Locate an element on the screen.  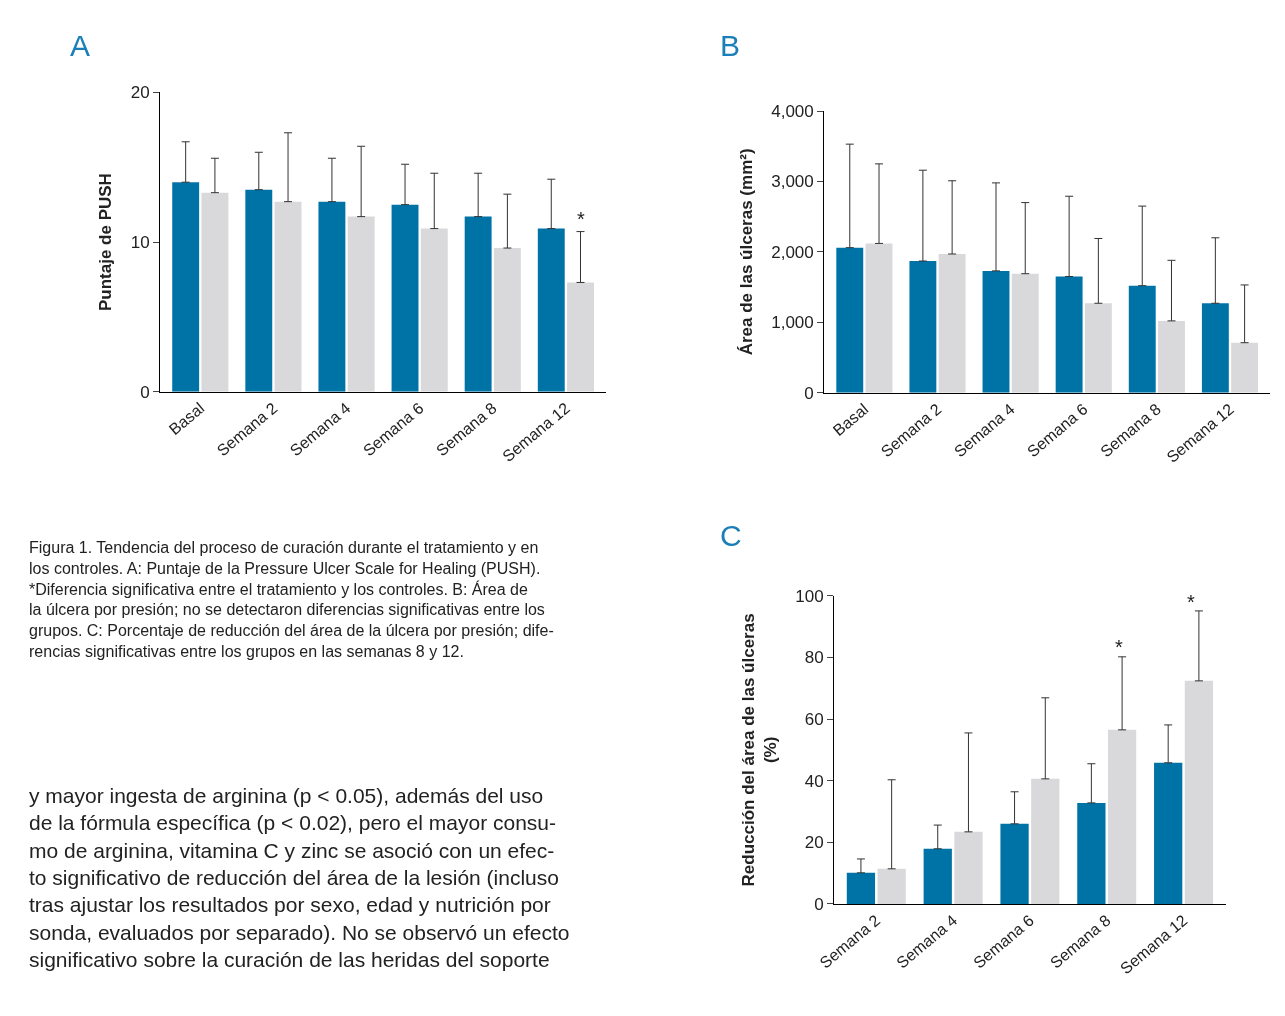
chart-title: A is located at coordinates (80, 45).